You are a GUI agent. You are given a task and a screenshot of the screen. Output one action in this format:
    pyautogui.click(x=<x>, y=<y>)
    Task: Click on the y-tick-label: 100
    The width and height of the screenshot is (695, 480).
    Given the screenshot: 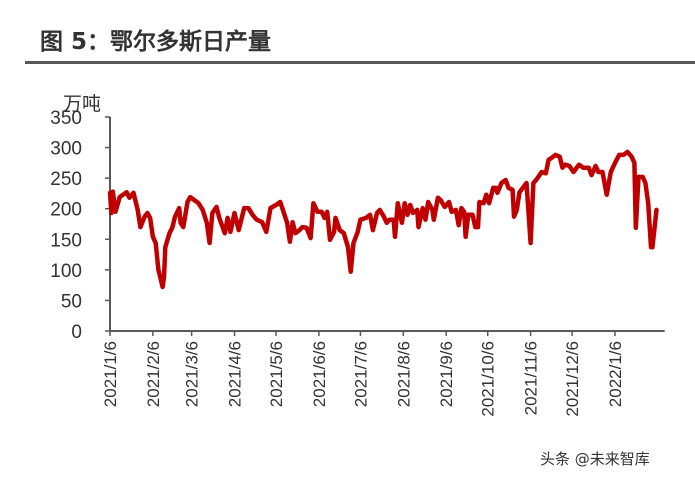 What is the action you would take?
    pyautogui.click(x=66, y=271)
    